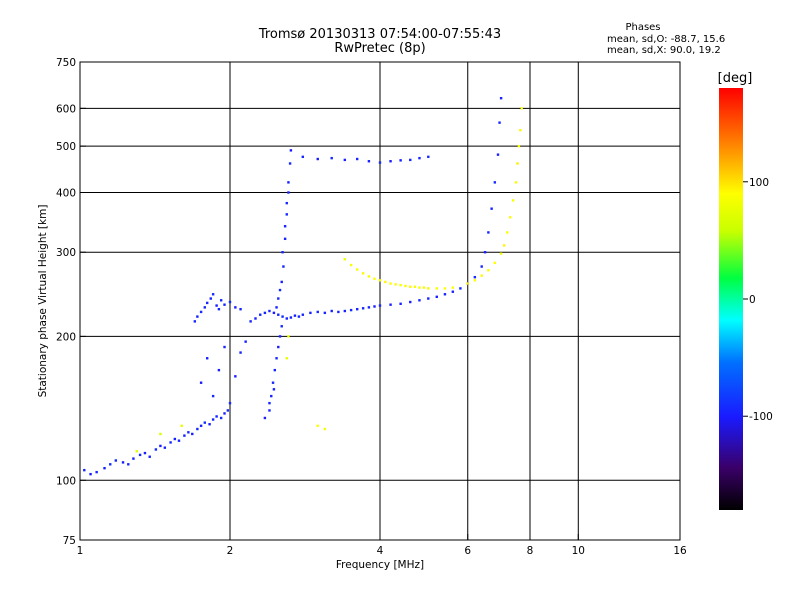  What do you see at coordinates (66, 253) in the screenshot?
I see `y-tick-label: 300` at bounding box center [66, 253].